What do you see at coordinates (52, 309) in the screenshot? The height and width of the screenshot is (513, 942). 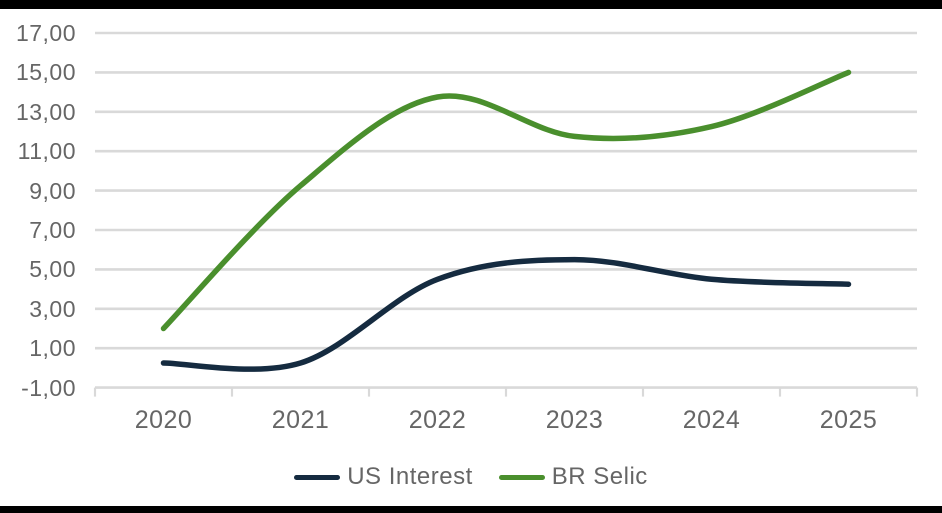 I see `y-axis-tick-label: 3,00` at bounding box center [52, 309].